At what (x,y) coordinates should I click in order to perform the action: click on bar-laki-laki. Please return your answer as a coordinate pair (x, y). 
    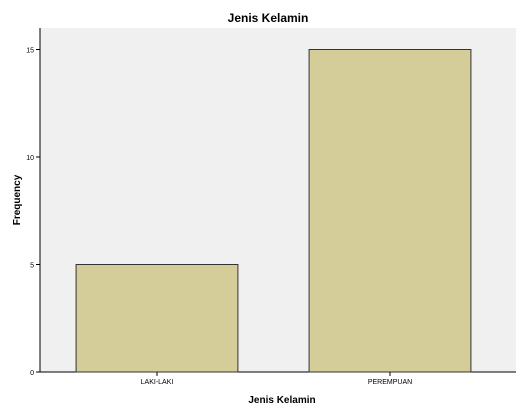
    Looking at the image, I should click on (157, 318).